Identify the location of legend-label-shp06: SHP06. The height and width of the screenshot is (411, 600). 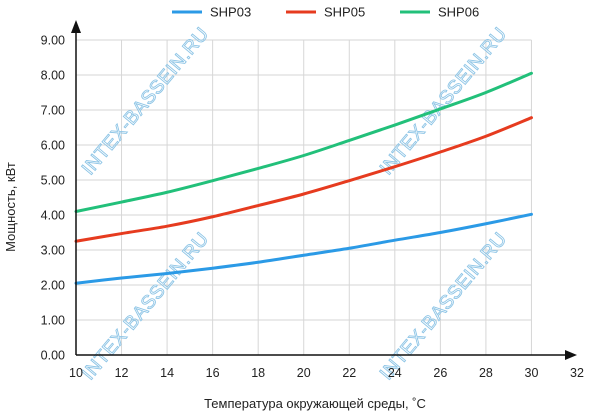
(458, 12).